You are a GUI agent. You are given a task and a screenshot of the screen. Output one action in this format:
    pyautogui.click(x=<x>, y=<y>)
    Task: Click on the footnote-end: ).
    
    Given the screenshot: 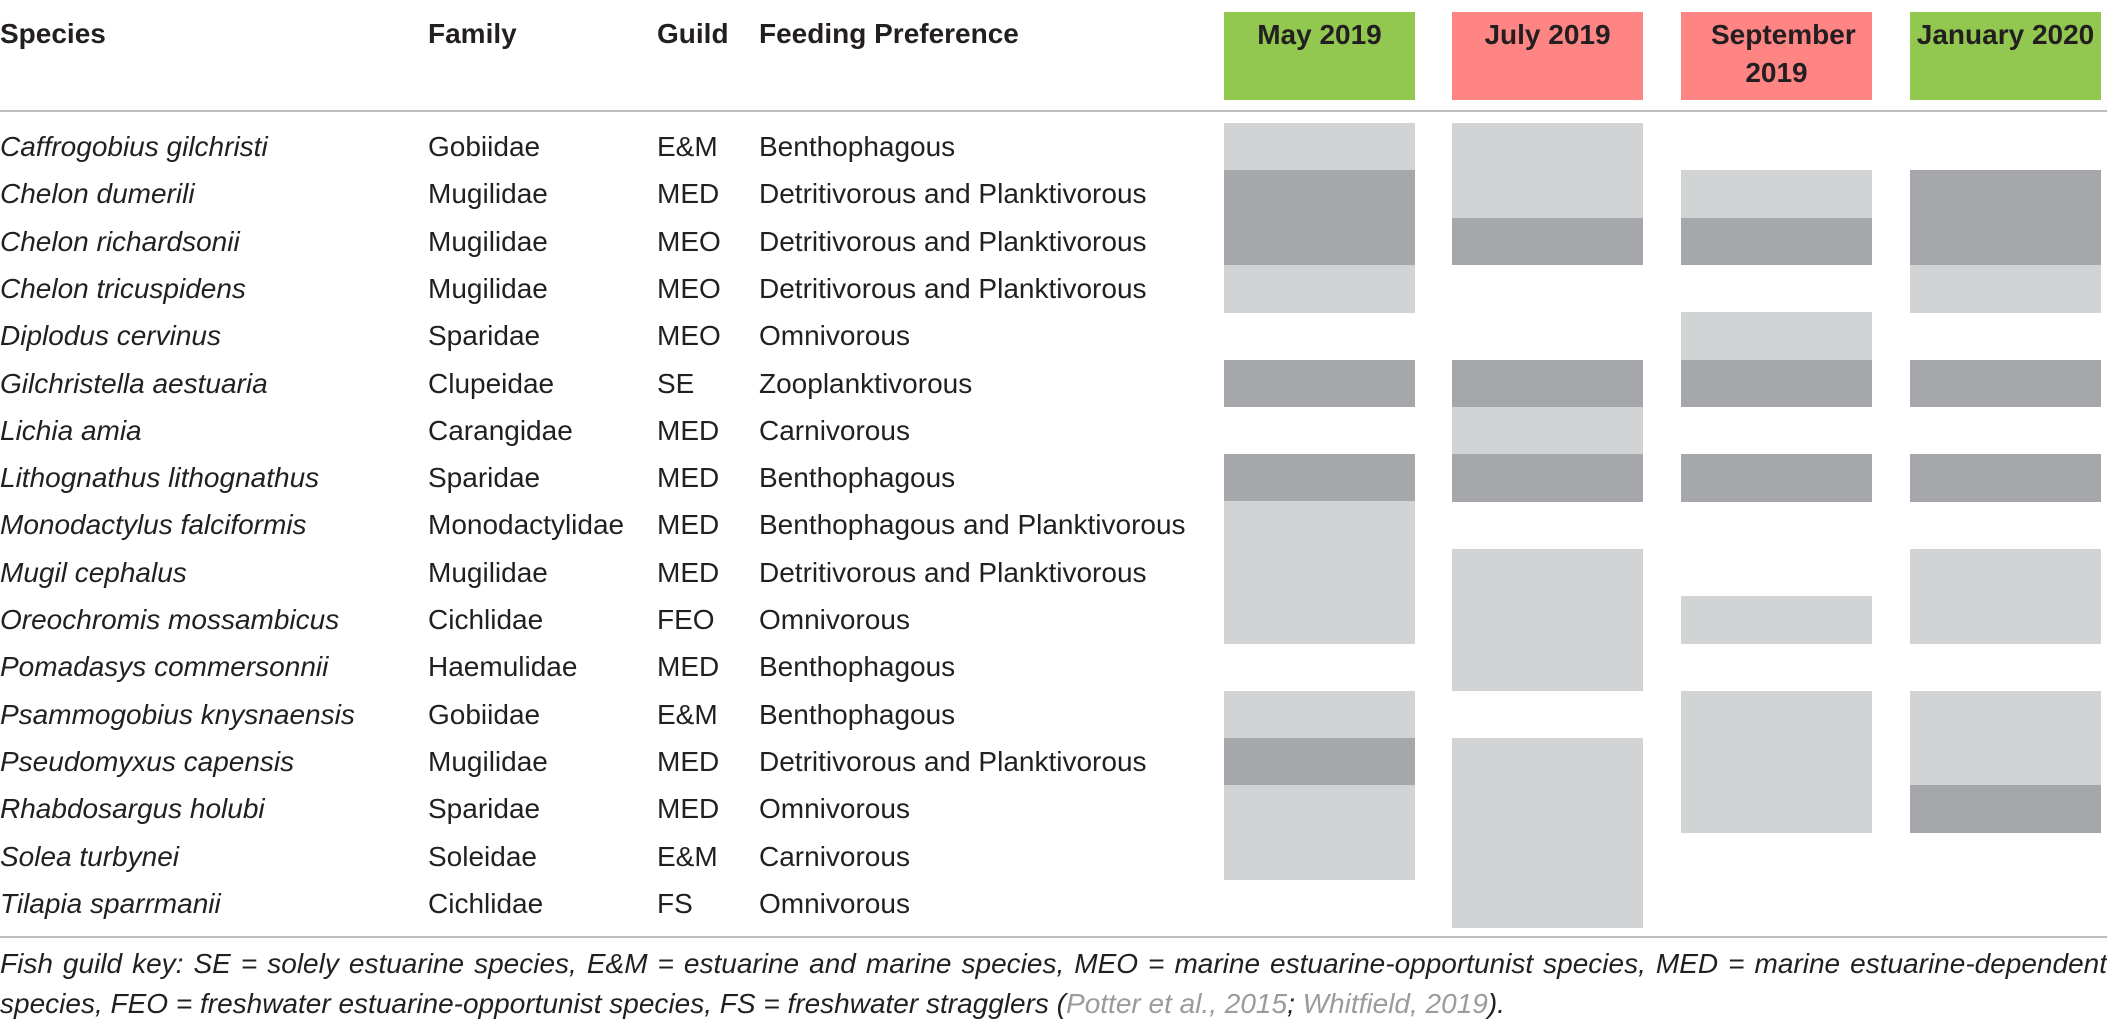 What is the action you would take?
    pyautogui.click(x=1496, y=1003)
    